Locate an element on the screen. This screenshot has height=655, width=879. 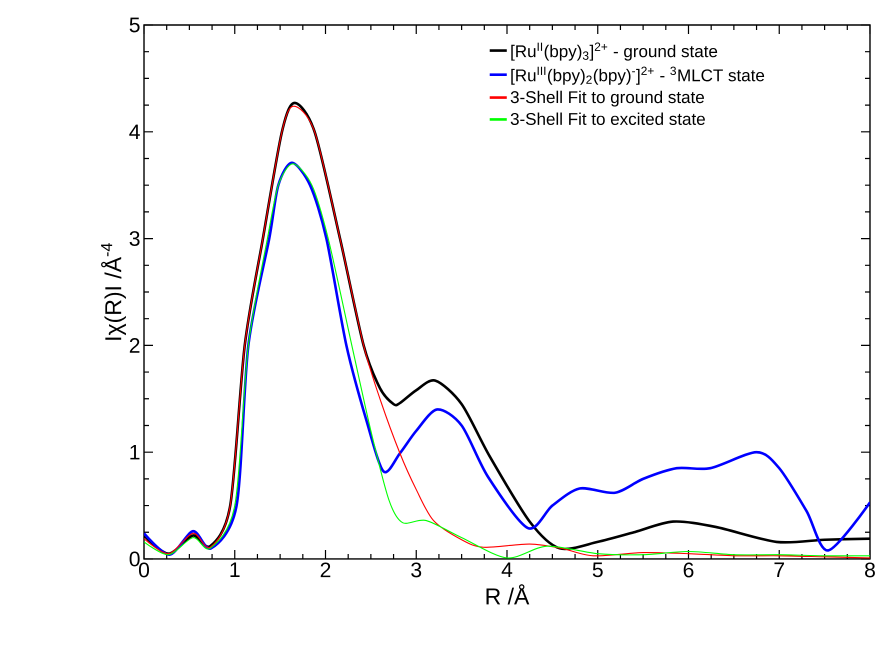
x-axis-title: R /Å is located at coordinates (508, 594).